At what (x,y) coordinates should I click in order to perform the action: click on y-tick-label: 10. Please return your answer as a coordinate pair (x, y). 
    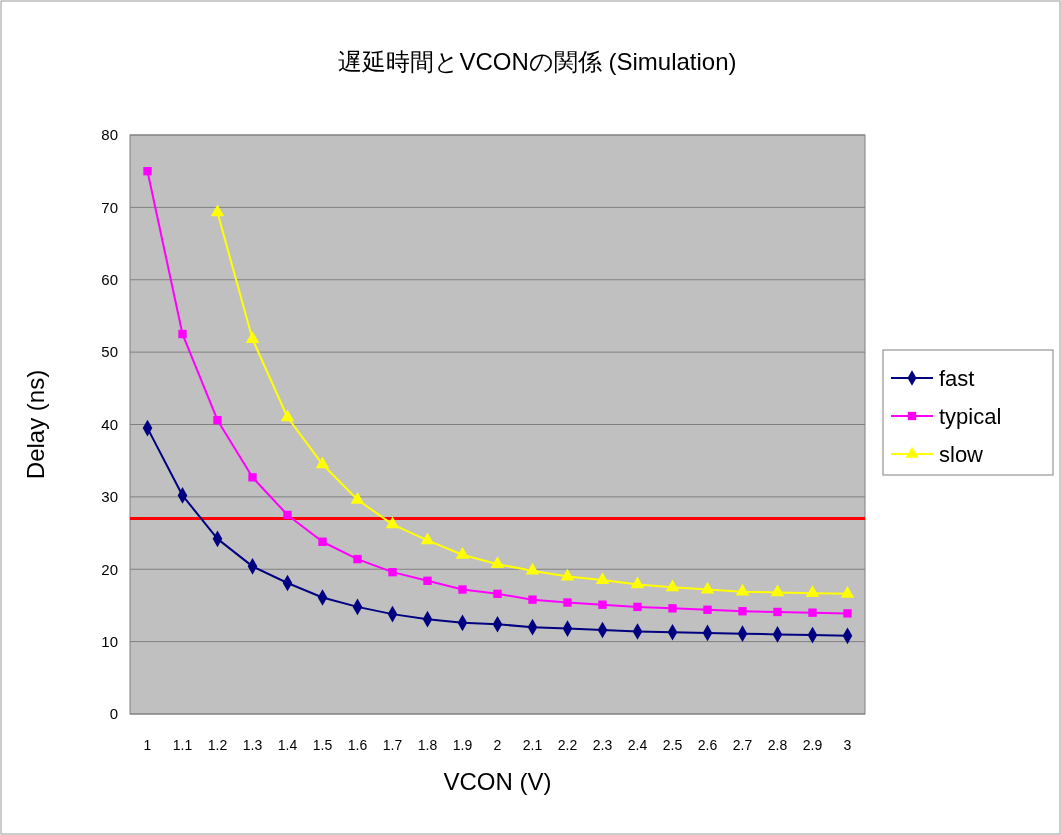
    Looking at the image, I should click on (109, 641).